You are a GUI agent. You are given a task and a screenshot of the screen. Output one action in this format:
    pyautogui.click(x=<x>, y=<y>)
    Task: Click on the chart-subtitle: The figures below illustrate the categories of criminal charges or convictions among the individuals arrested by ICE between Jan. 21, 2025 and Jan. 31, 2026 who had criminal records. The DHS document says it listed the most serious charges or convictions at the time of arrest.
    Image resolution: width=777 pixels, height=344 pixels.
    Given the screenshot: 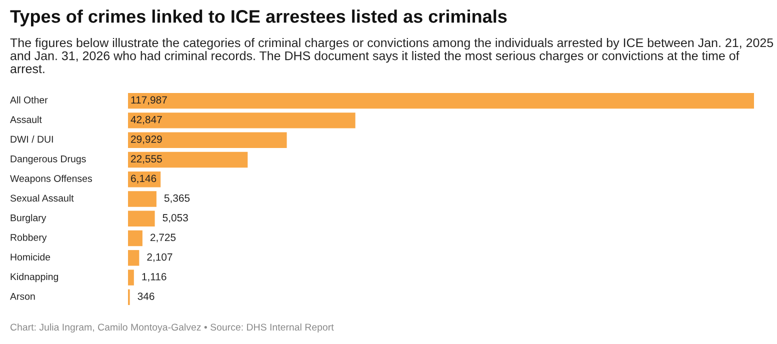 What is the action you would take?
    pyautogui.click(x=392, y=56)
    